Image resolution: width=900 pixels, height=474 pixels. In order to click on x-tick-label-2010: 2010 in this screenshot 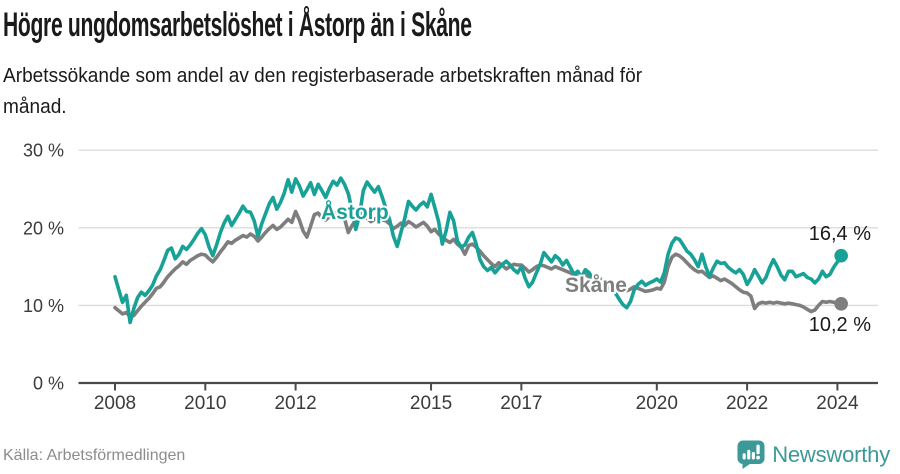, I will do `click(205, 403)`.